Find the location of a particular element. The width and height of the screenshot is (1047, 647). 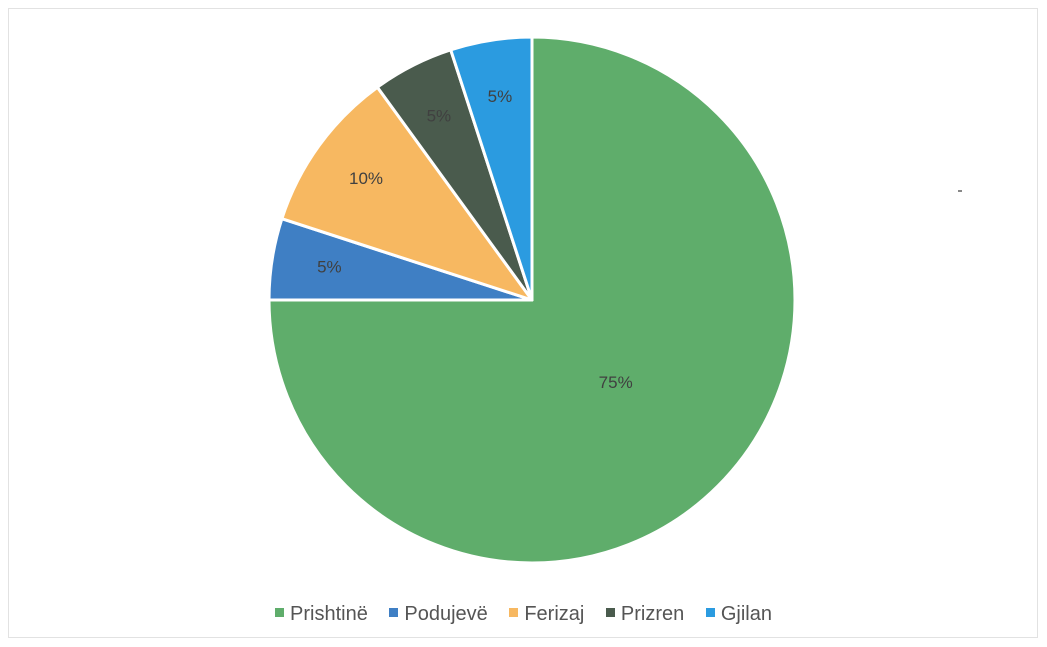

legend-item-podujeve: Podujevë is located at coordinates (438, 614).